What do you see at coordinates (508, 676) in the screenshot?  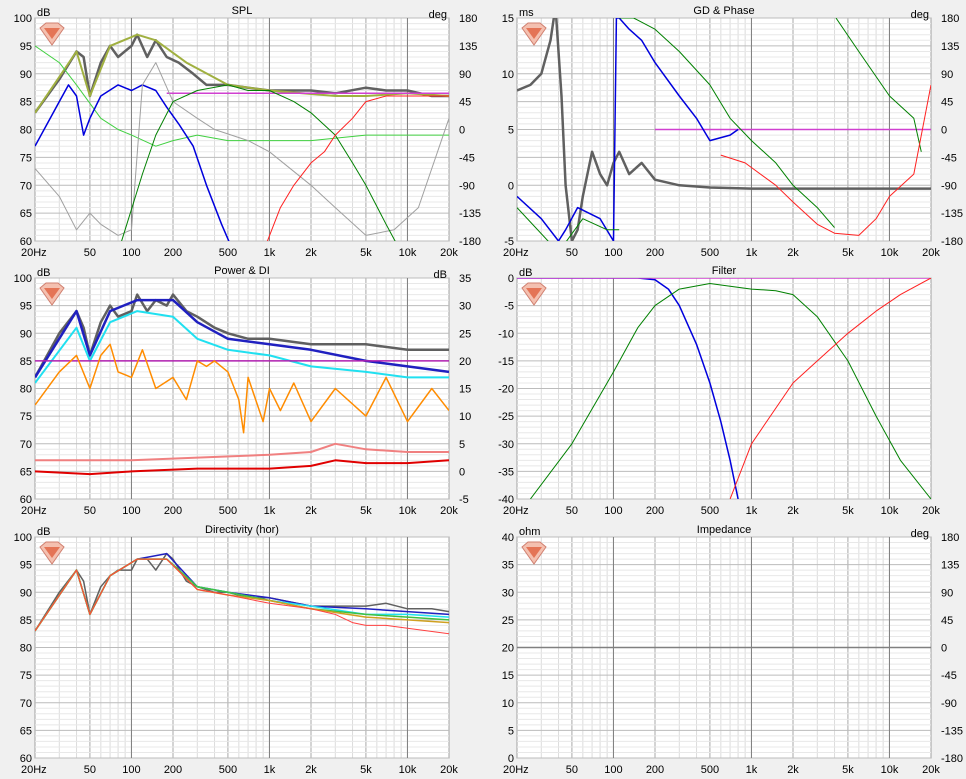 I see `y-tick-label: 15` at bounding box center [508, 676].